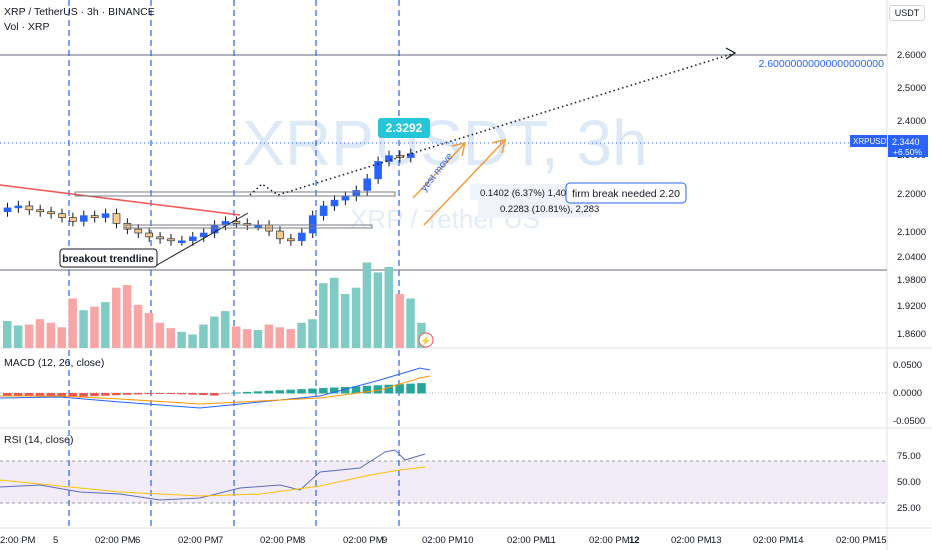 The image size is (932, 550). What do you see at coordinates (909, 421) in the screenshot?
I see `macd-tick: -0.0500` at bounding box center [909, 421].